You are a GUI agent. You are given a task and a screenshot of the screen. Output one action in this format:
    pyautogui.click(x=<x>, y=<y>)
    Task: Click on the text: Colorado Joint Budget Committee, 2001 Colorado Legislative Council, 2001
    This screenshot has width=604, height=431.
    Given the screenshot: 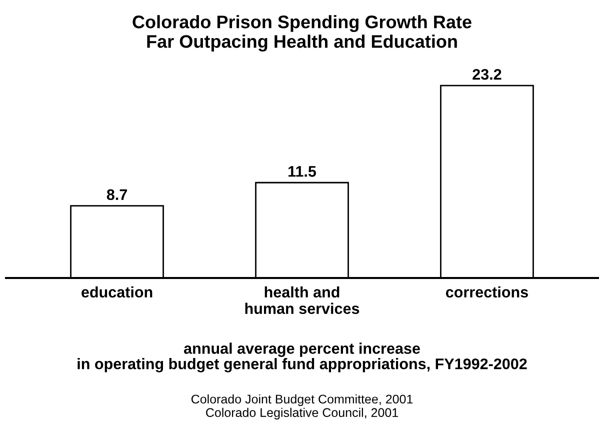 What is the action you would take?
    pyautogui.click(x=302, y=407)
    